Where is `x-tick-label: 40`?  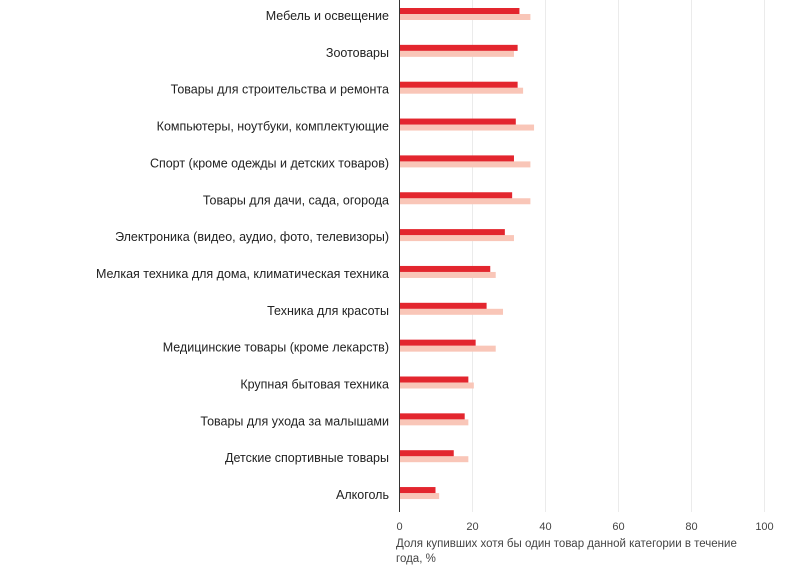 x-tick-label: 40 is located at coordinates (545, 527).